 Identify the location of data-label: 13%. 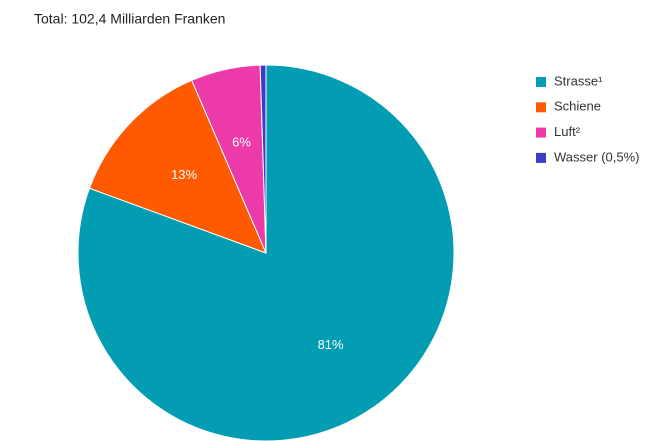
(184, 174).